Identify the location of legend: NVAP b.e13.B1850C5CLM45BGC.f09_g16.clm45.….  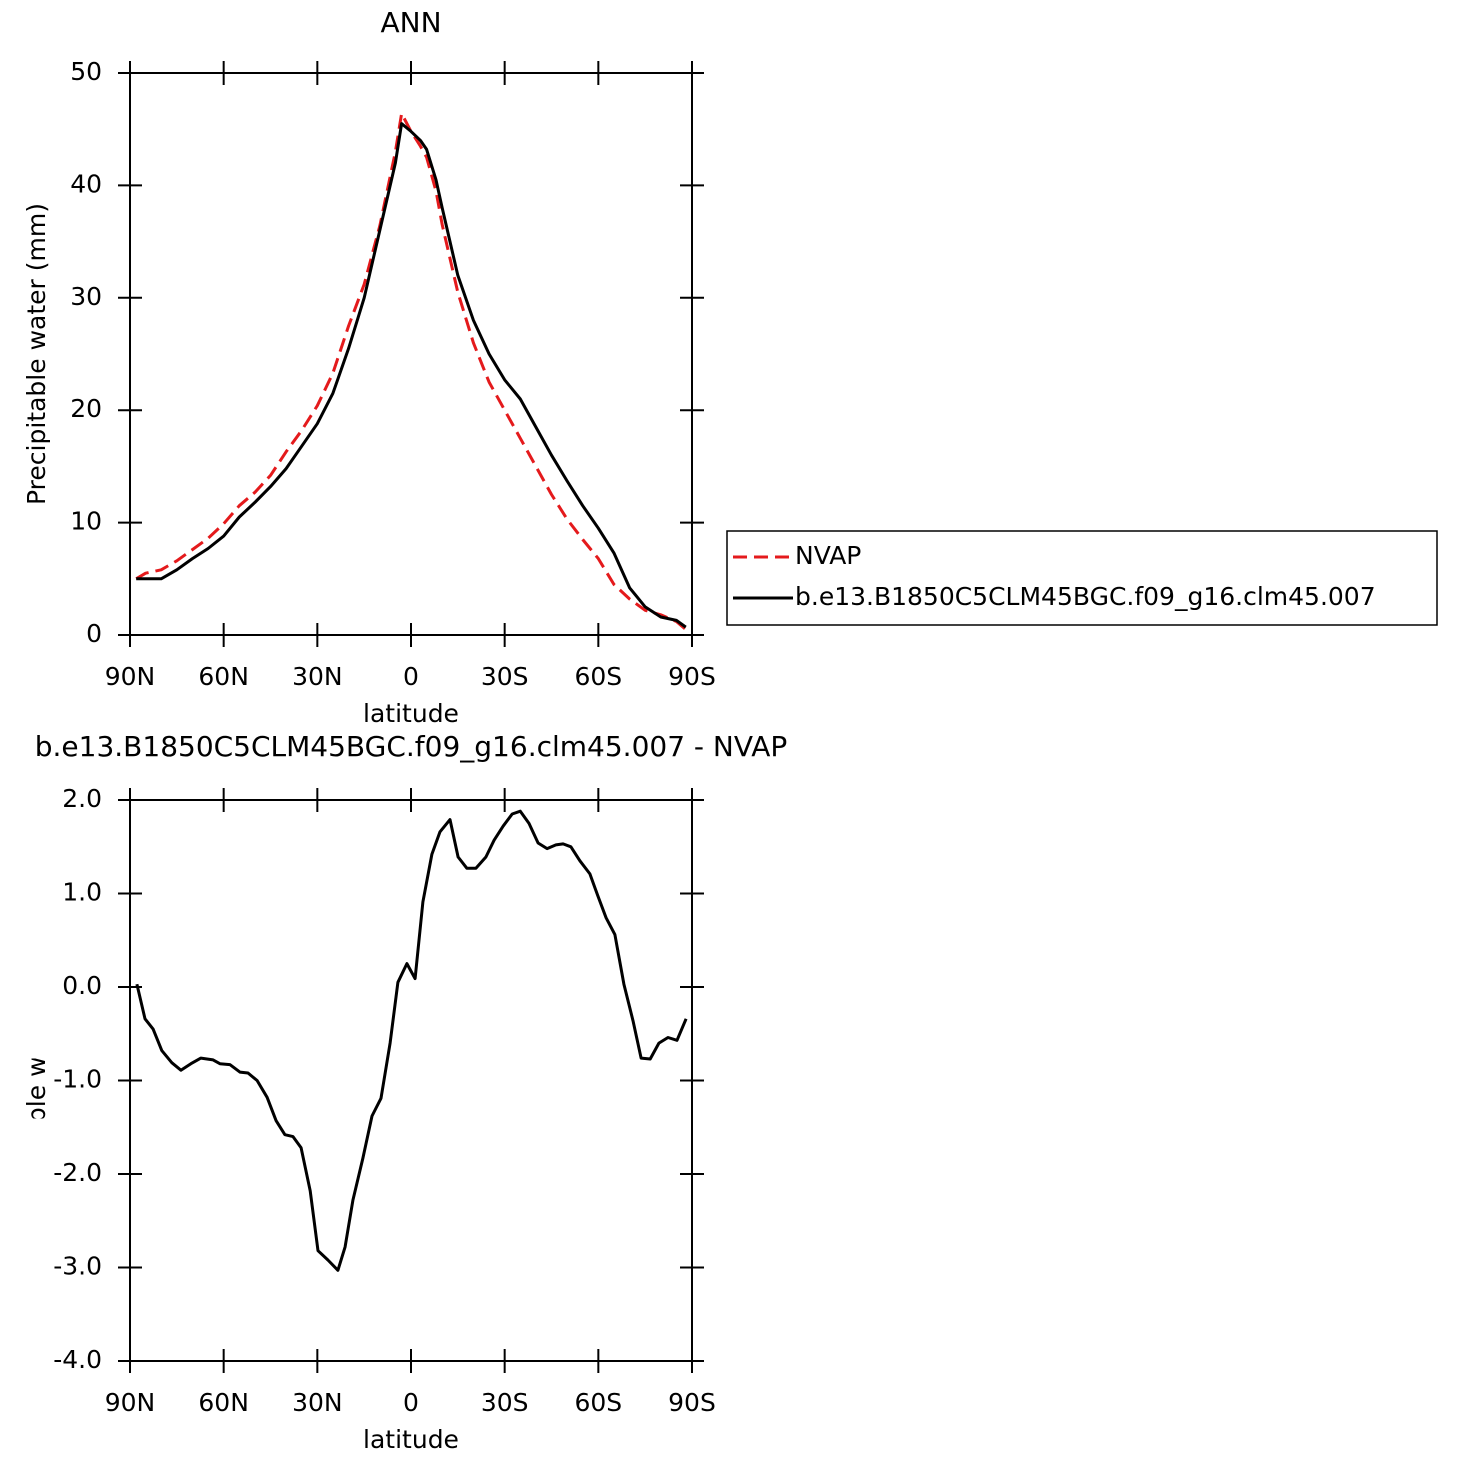
(1082, 578).